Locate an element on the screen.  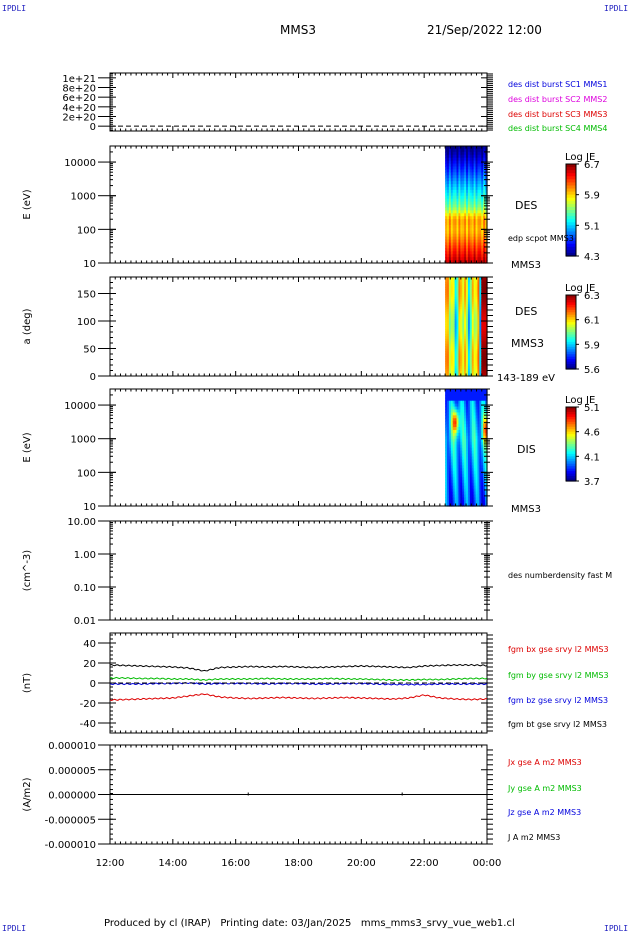
colorbar-tick-label: 6.7 is located at coordinates (592, 165).